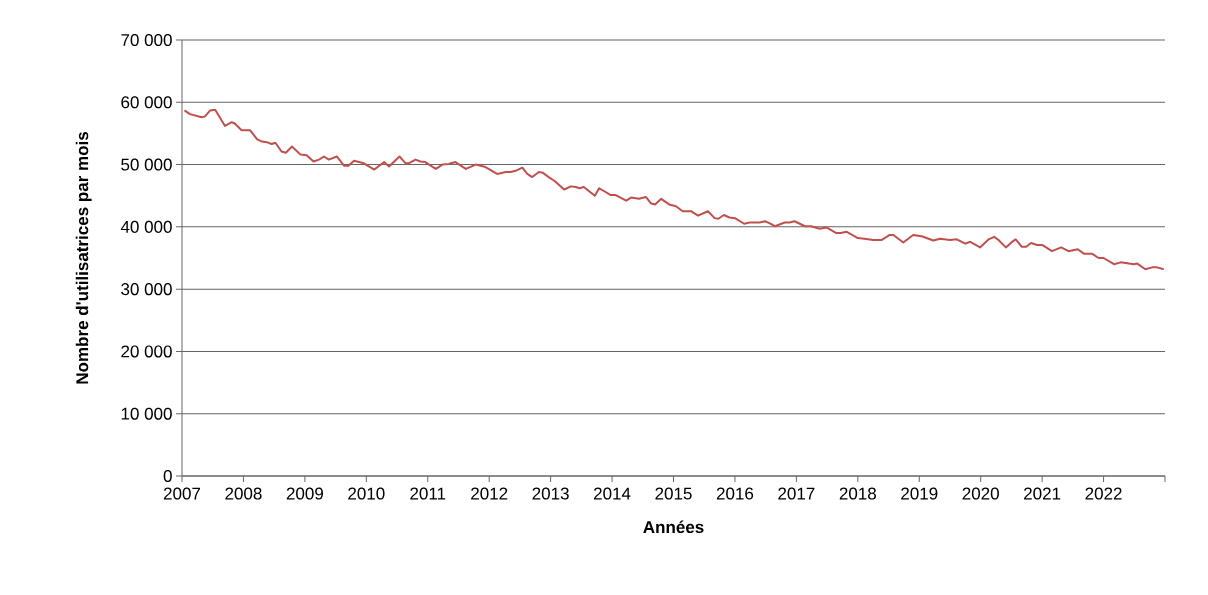  Describe the element at coordinates (1103, 493) in the screenshot. I see `x-tick-label: 2022` at that location.